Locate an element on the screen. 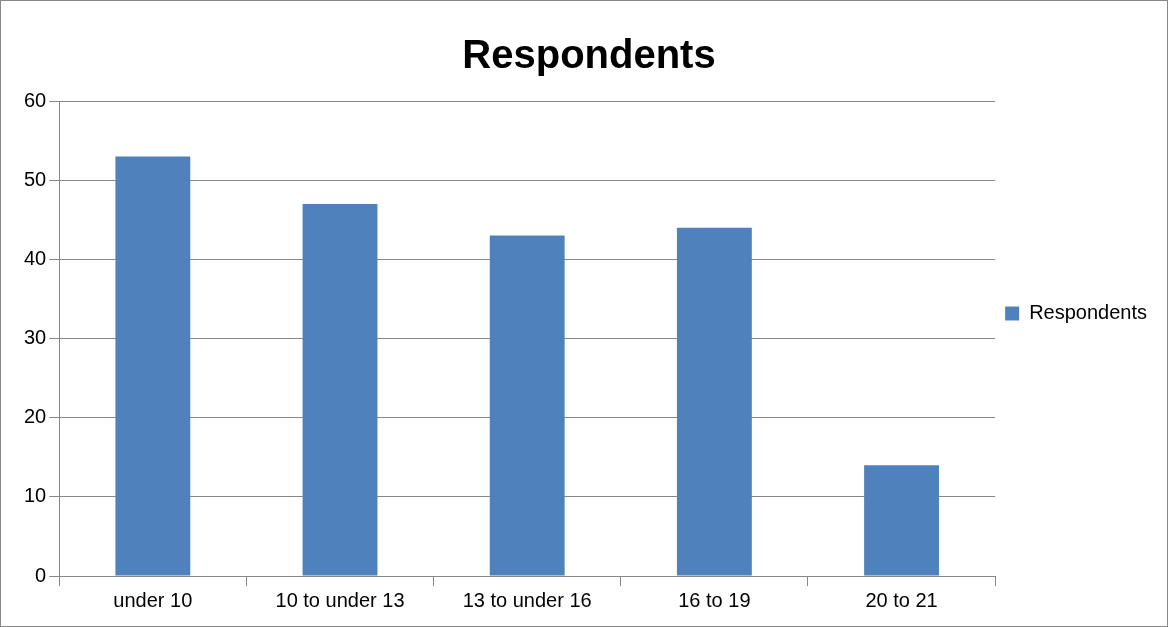 The image size is (1168, 627). y-tick-label: 40 is located at coordinates (35, 257).